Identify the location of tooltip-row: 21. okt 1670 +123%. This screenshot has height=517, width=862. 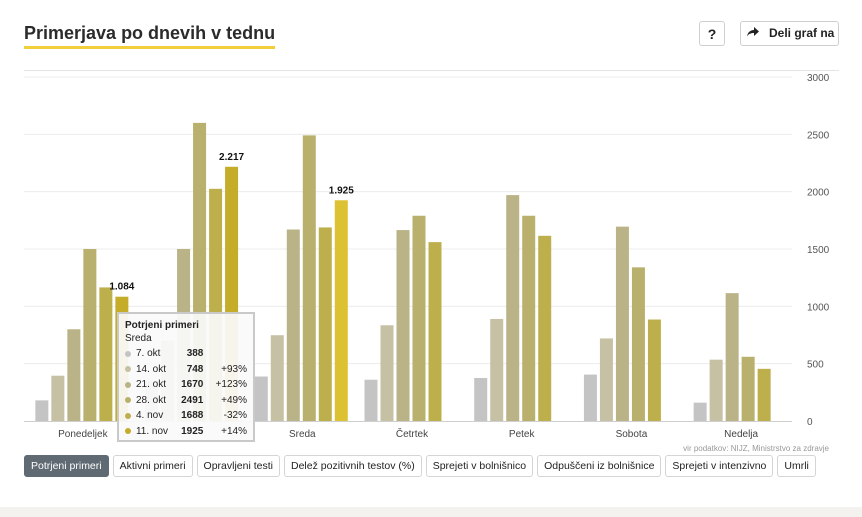
(186, 385).